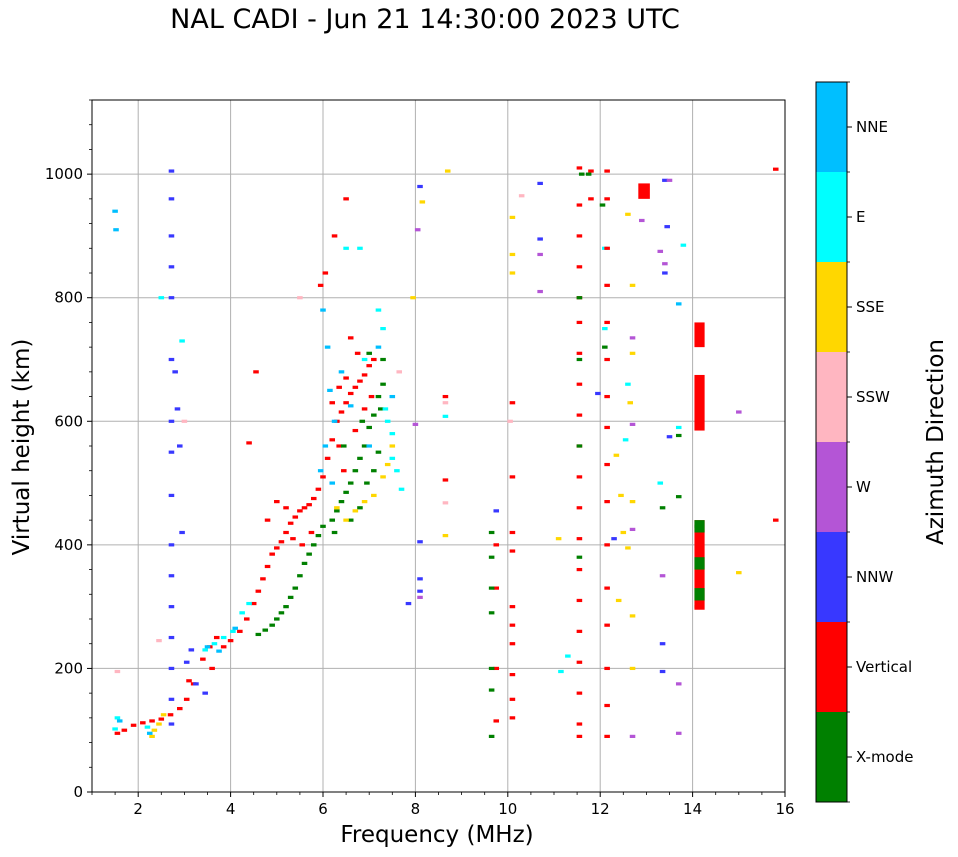 The width and height of the screenshot is (958, 857). Describe the element at coordinates (884, 667) in the screenshot. I see `colorbar-tick-label: Vertical` at that location.